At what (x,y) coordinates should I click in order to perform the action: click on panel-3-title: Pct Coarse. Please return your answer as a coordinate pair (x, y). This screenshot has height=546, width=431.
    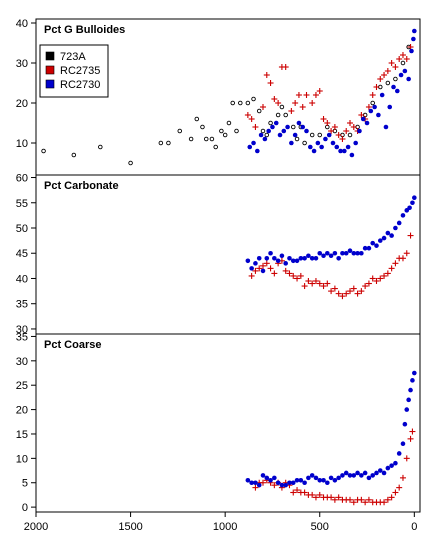
    Looking at the image, I should click on (72, 345).